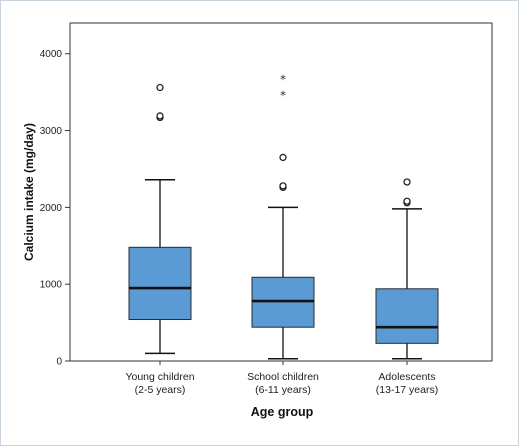 The image size is (519, 446). Describe the element at coordinates (29, 192) in the screenshot. I see `y-axis-label: Calcium intake (mg/day)` at that location.